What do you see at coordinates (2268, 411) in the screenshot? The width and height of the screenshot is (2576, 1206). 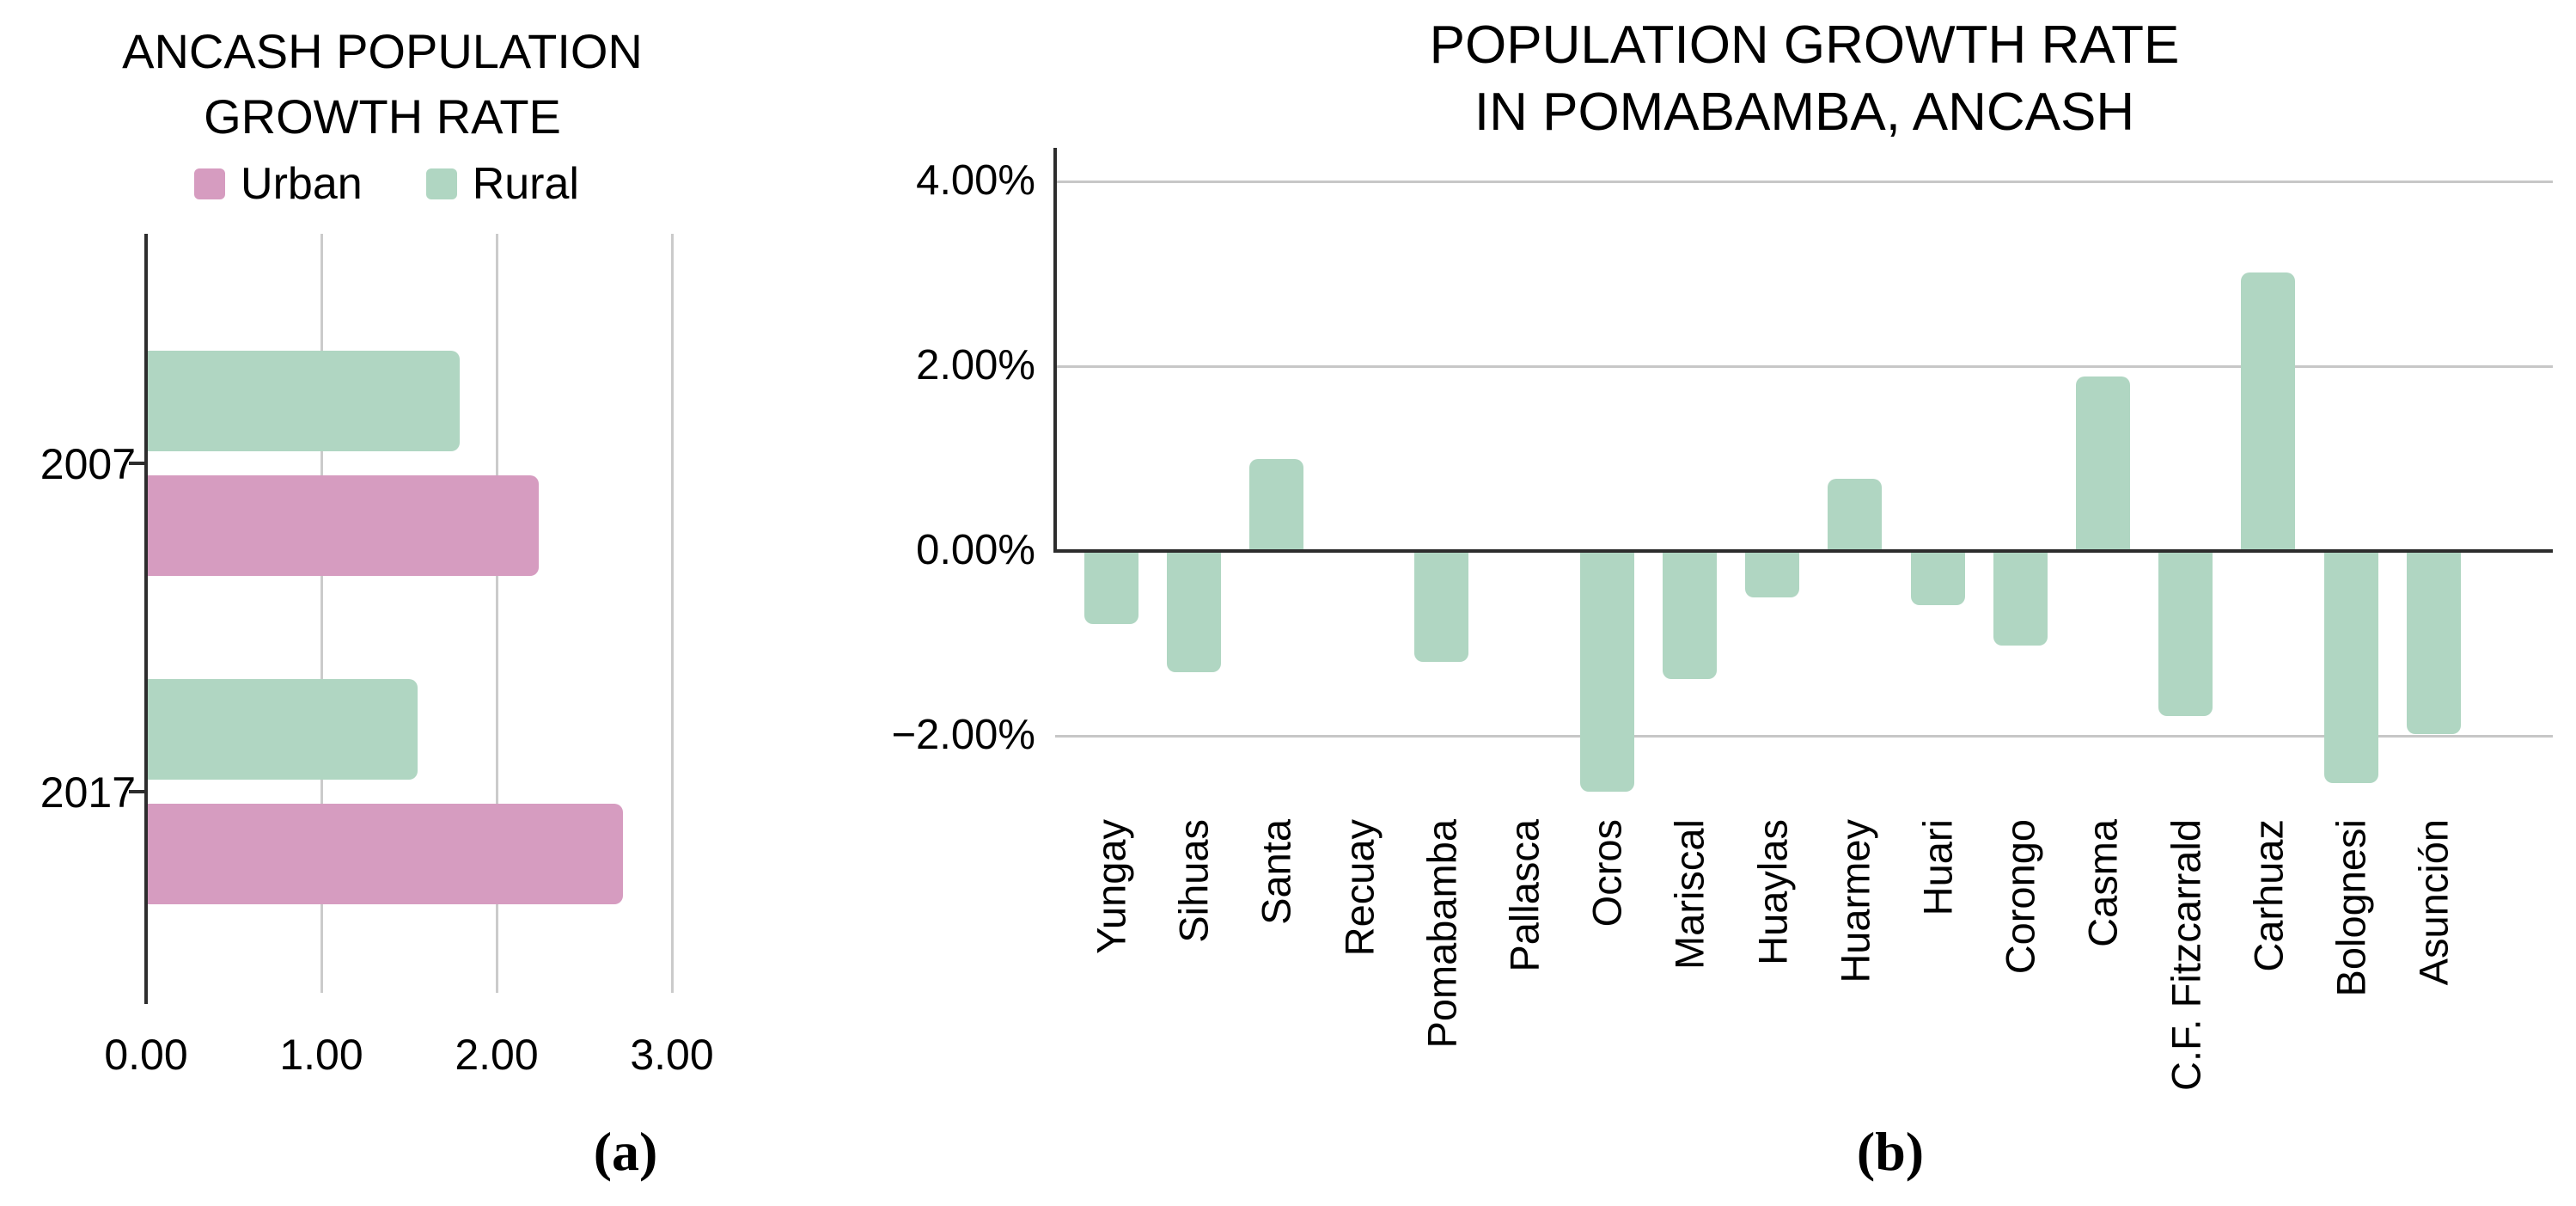 I see `chart-b-bar-carhuaz` at bounding box center [2268, 411].